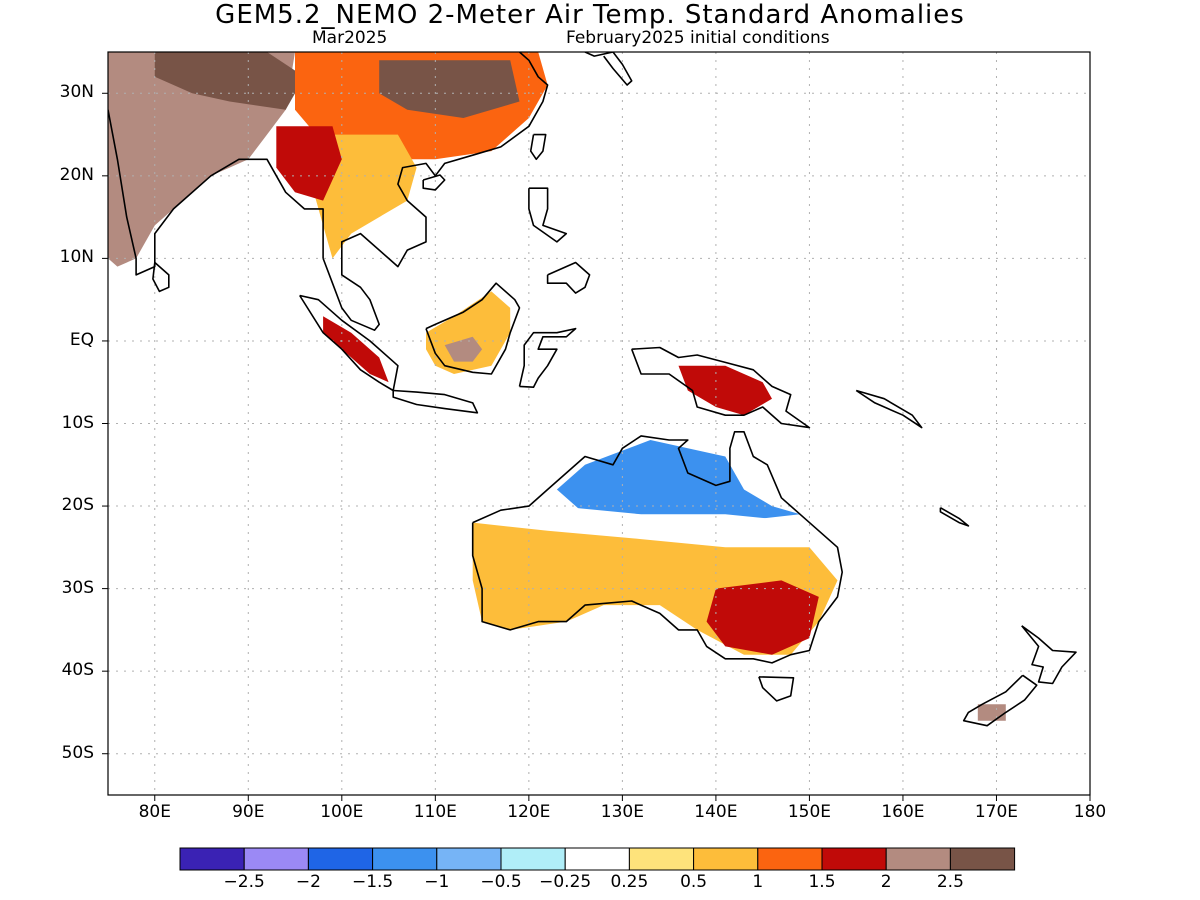  I want to click on lon-label: 80E, so click(154, 812).